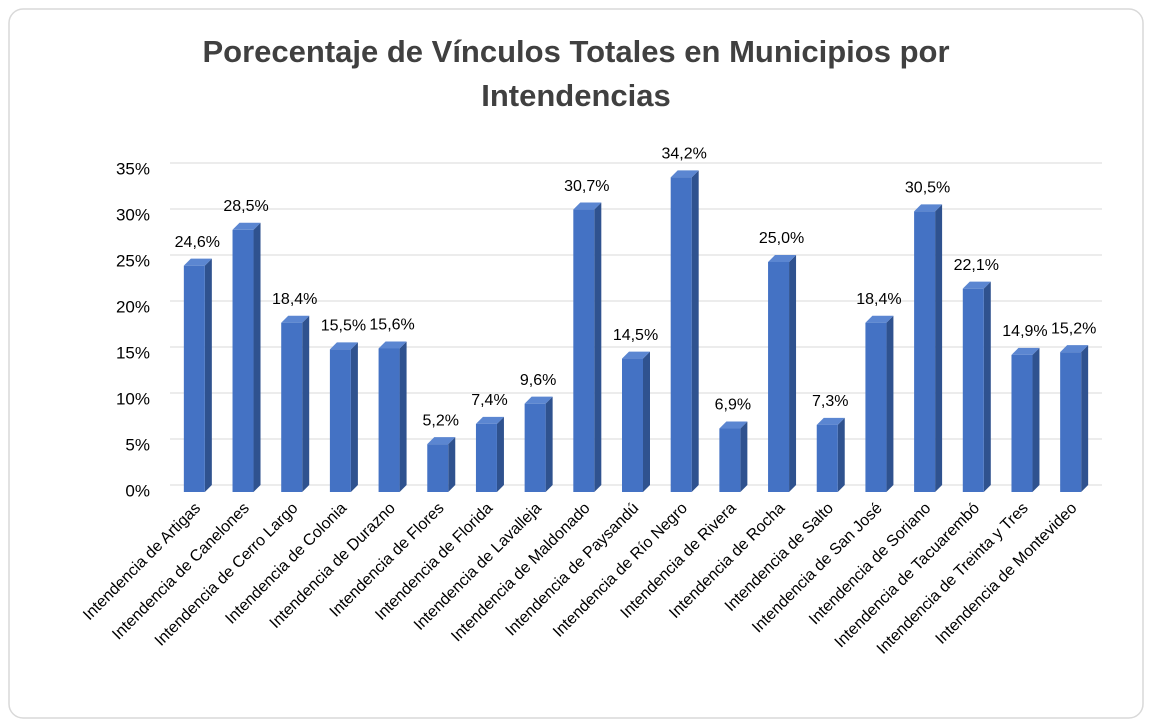 This screenshot has height=728, width=1153. Describe the element at coordinates (441, 420) in the screenshot. I see `data-label: 5,2%` at that location.